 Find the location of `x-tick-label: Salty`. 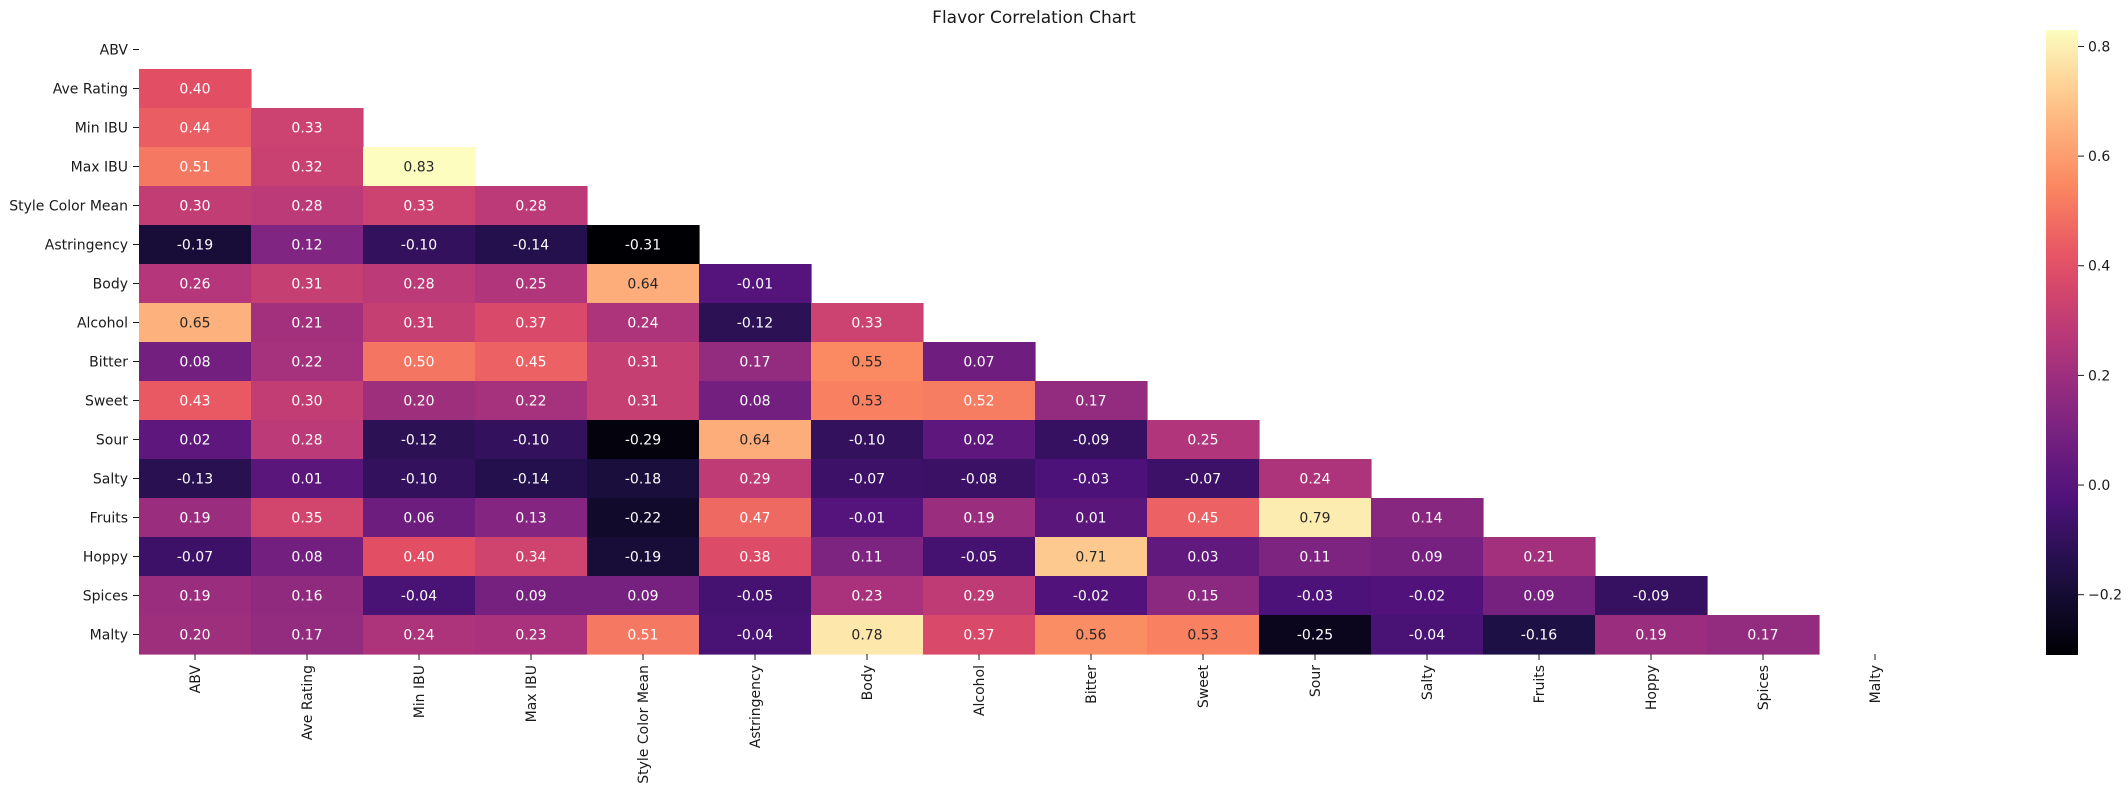

x-tick-label: Salty is located at coordinates (1428, 682).